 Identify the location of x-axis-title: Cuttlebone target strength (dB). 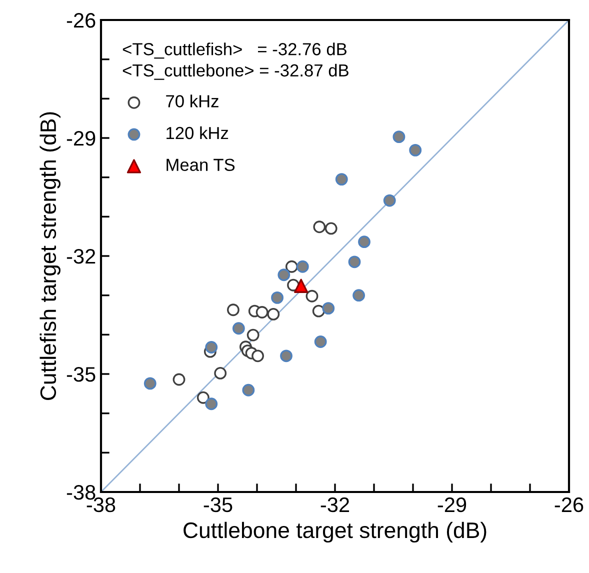
(335, 532).